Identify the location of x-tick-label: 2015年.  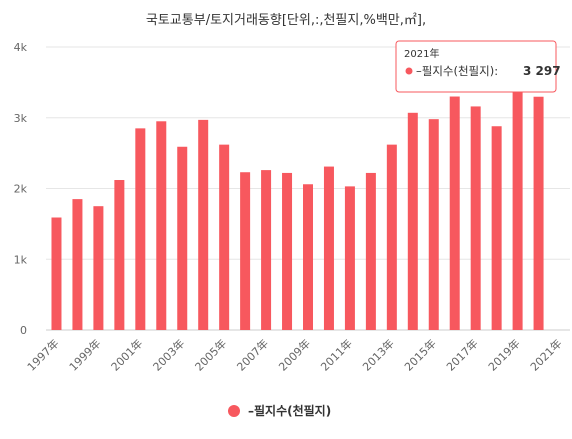
(419, 354).